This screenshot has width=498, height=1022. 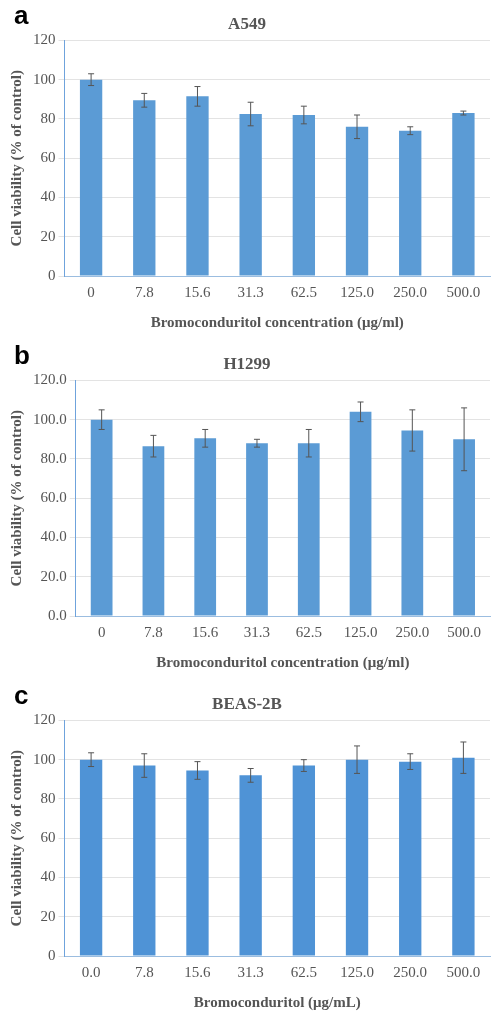 What do you see at coordinates (91, 971) in the screenshot?
I see `x-tick-label: 0.0` at bounding box center [91, 971].